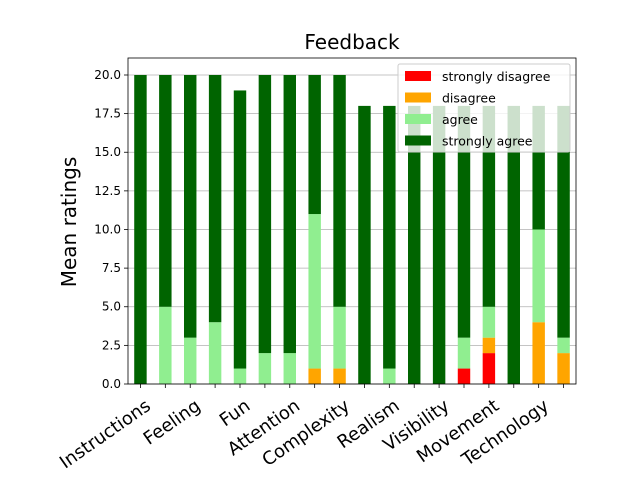 Image resolution: width=640 pixels, height=480 pixels. I want to click on legend-box, so click(484, 108).